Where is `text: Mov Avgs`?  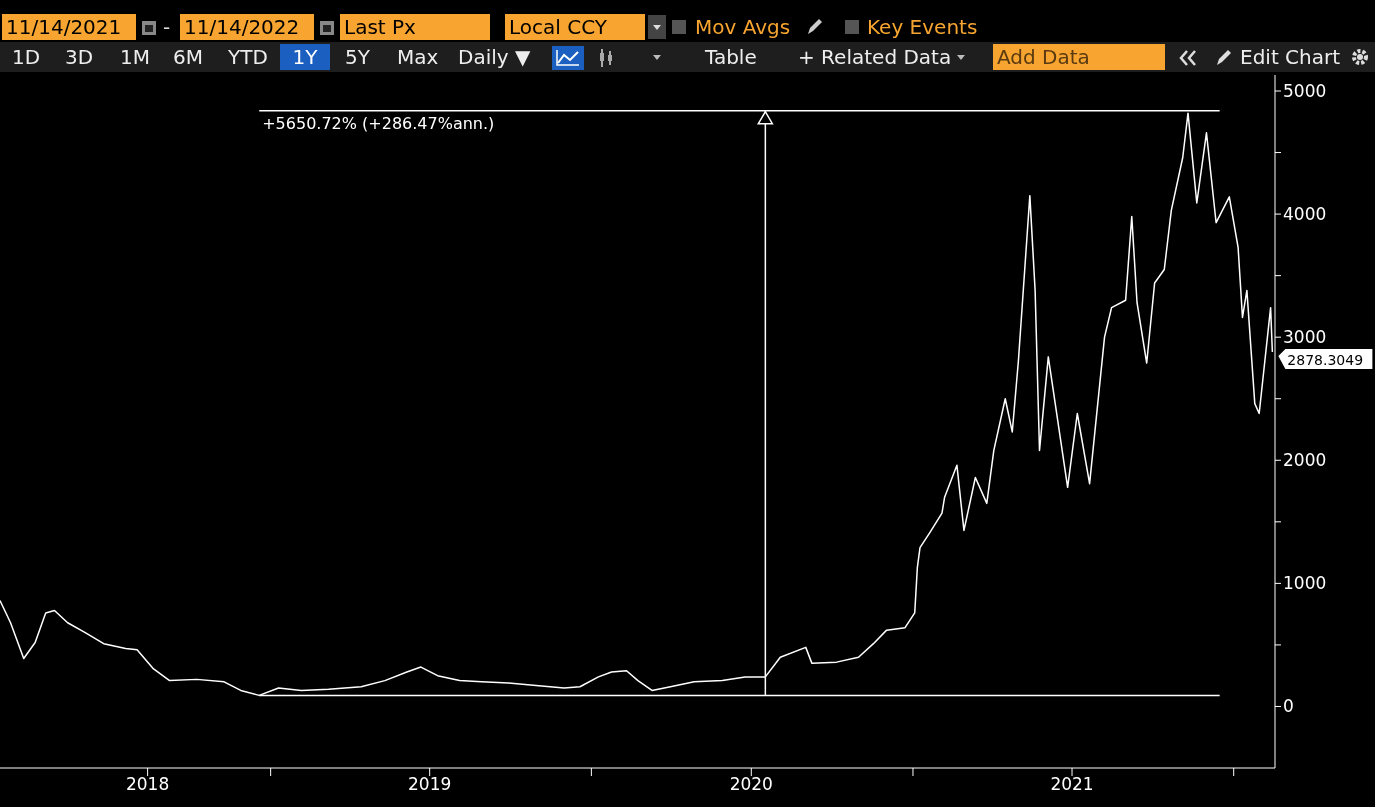
text: Mov Avgs is located at coordinates (743, 27).